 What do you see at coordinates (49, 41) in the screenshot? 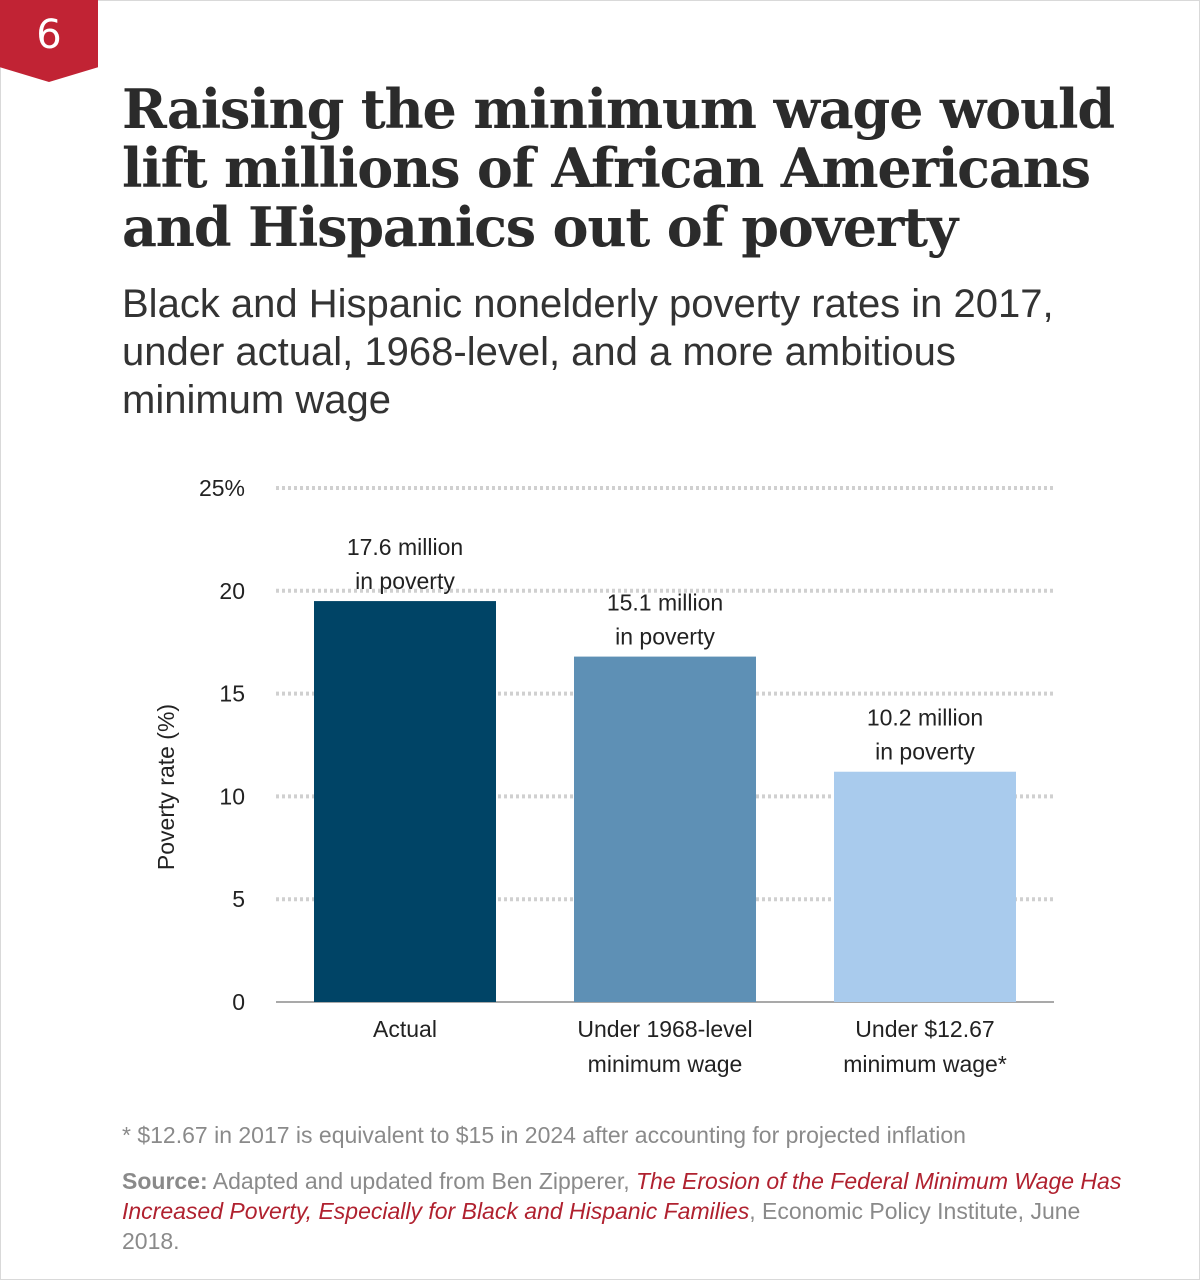
I see `figure-number-badge: 6` at bounding box center [49, 41].